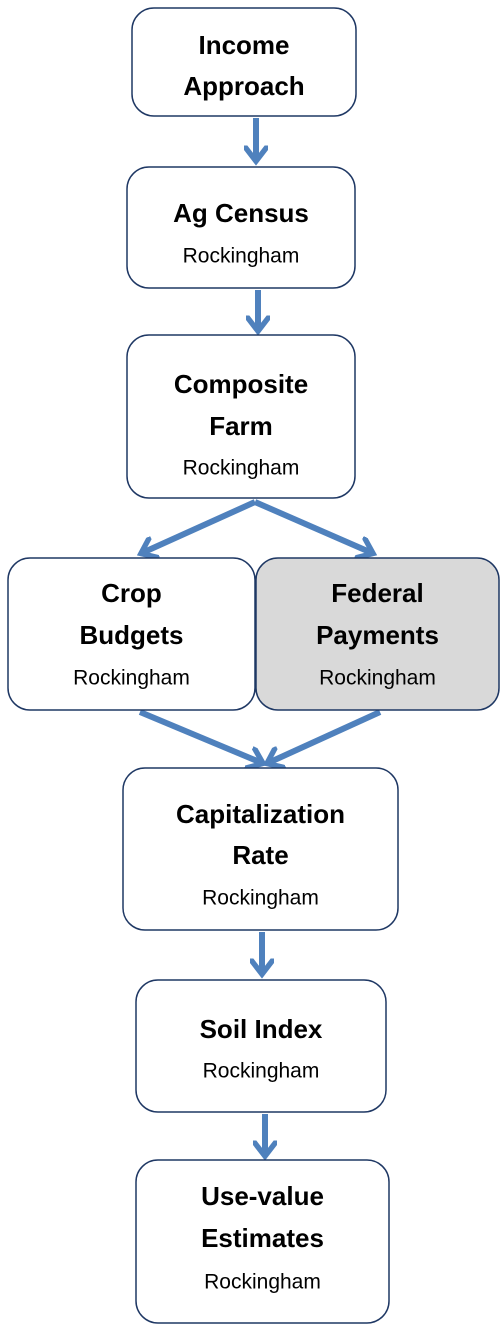 The height and width of the screenshot is (1331, 501). Describe the element at coordinates (131, 593) in the screenshot. I see `node-title: Crop` at that location.